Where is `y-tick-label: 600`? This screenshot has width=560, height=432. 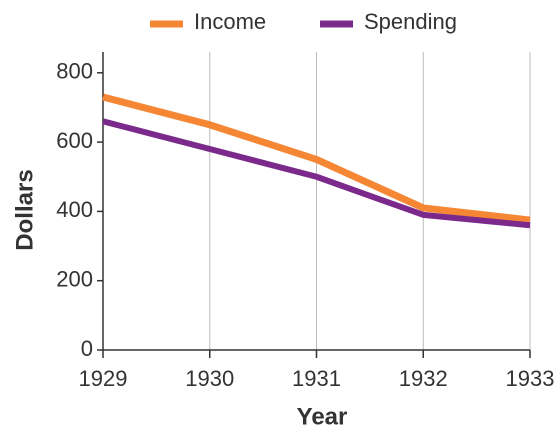 y-tick-label: 600 is located at coordinates (74, 140).